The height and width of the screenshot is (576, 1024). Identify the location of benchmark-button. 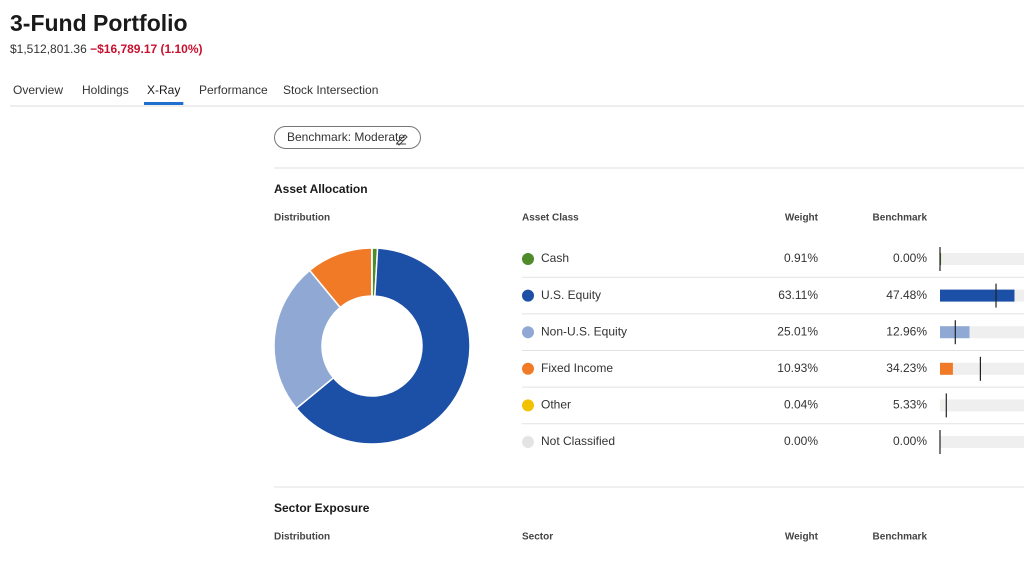
(347, 137).